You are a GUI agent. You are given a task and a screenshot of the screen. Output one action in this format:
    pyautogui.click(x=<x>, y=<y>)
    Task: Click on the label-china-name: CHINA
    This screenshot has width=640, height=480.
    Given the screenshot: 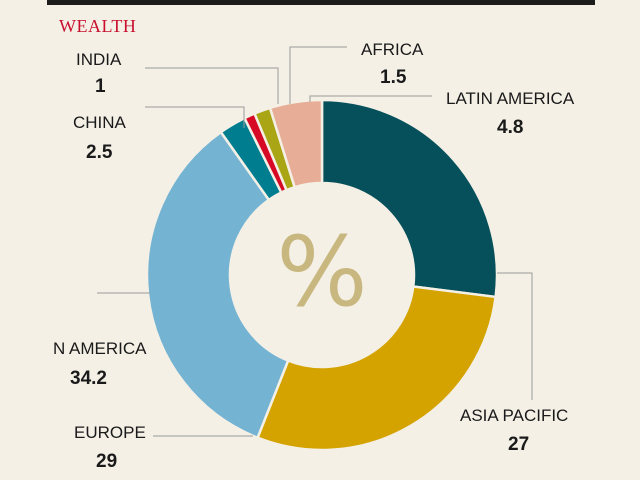 What is the action you would take?
    pyautogui.click(x=100, y=122)
    